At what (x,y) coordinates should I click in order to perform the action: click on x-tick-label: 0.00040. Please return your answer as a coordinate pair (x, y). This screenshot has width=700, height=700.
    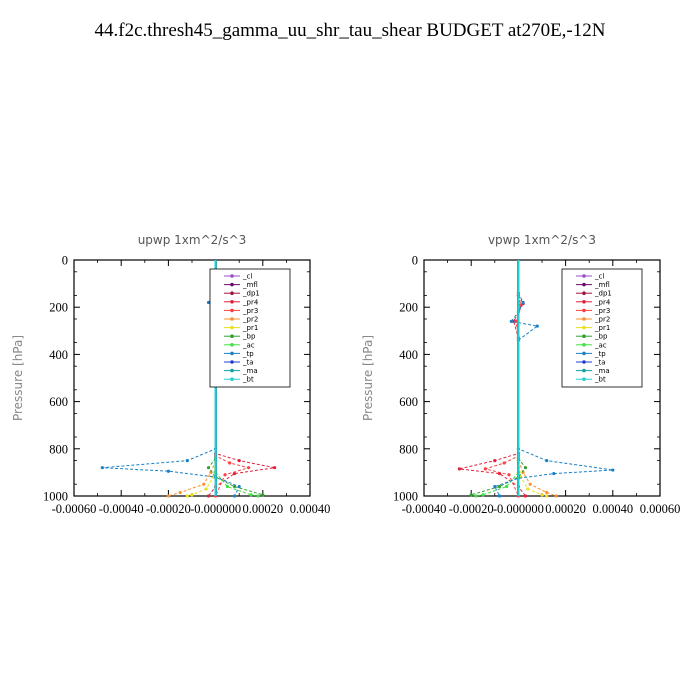
    Looking at the image, I should click on (612, 509).